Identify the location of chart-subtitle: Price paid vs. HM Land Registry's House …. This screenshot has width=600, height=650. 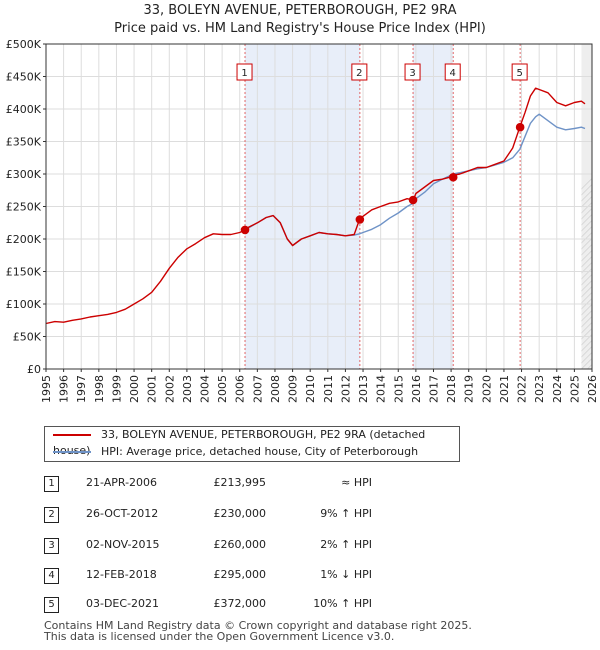
(300, 28).